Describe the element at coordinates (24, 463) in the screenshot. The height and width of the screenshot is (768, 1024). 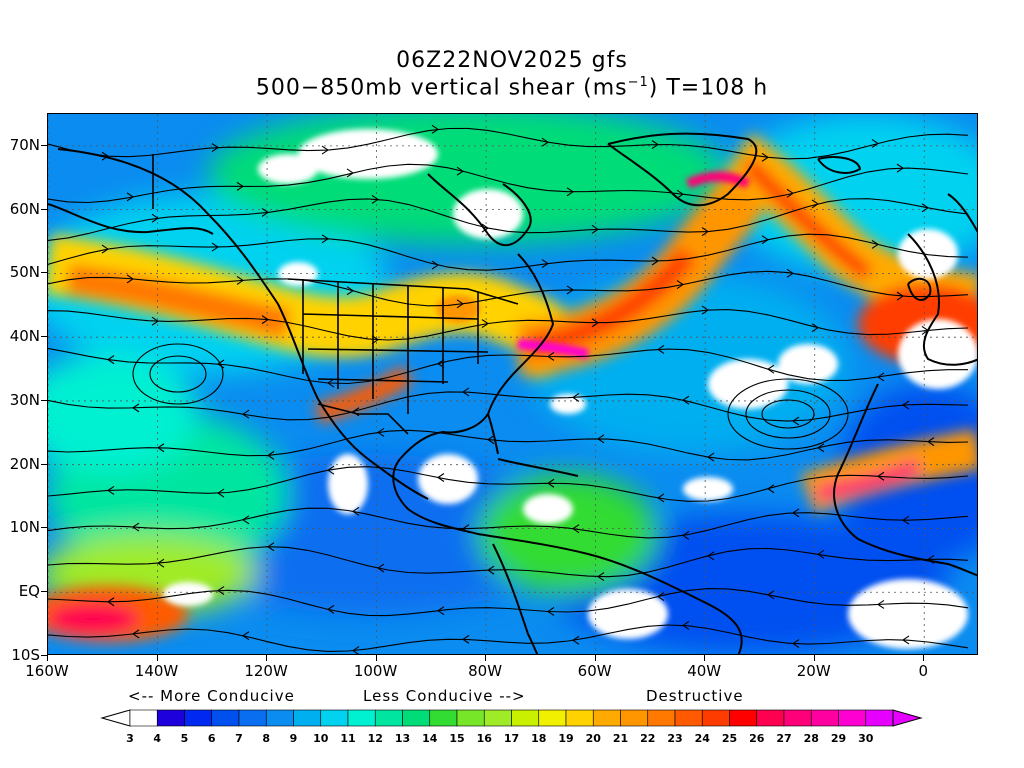
I see `latitude-label: 20N` at that location.